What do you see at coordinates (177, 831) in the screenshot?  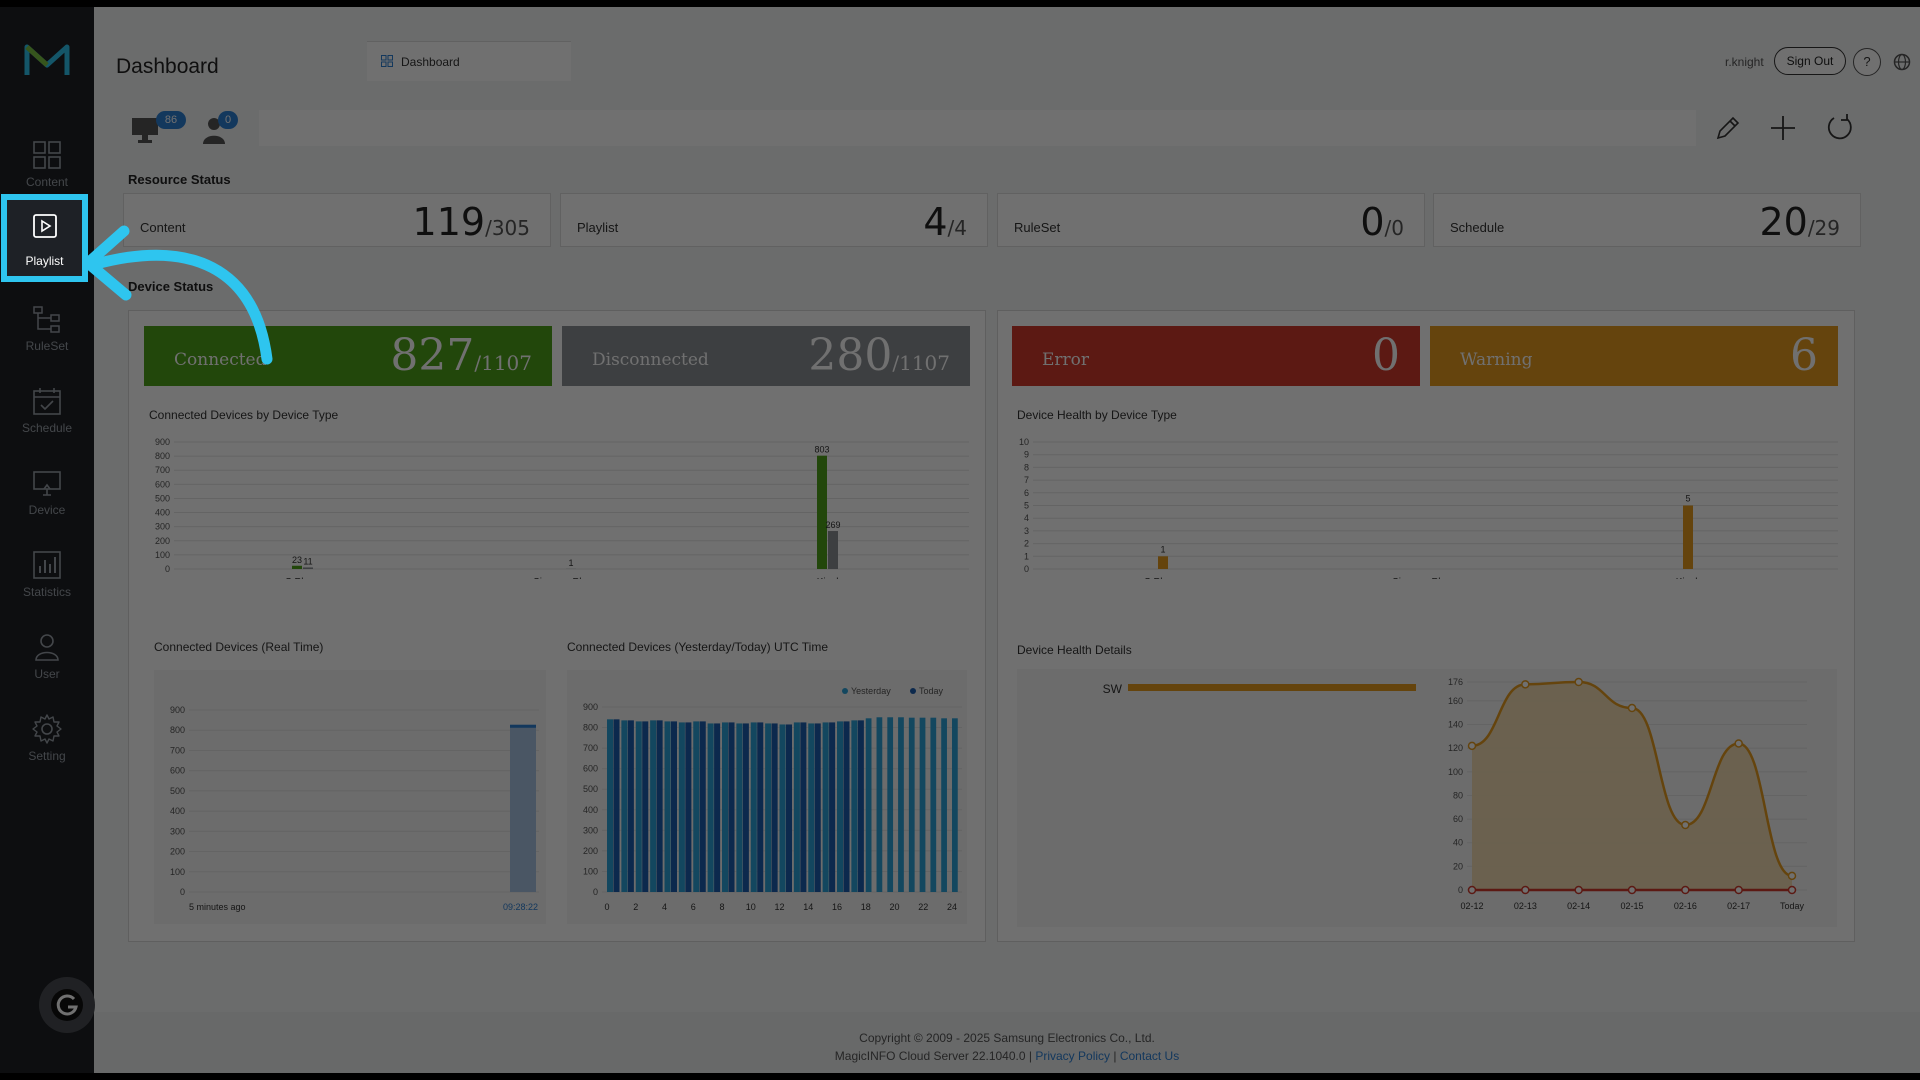 I see `y-tick-label: 300` at bounding box center [177, 831].